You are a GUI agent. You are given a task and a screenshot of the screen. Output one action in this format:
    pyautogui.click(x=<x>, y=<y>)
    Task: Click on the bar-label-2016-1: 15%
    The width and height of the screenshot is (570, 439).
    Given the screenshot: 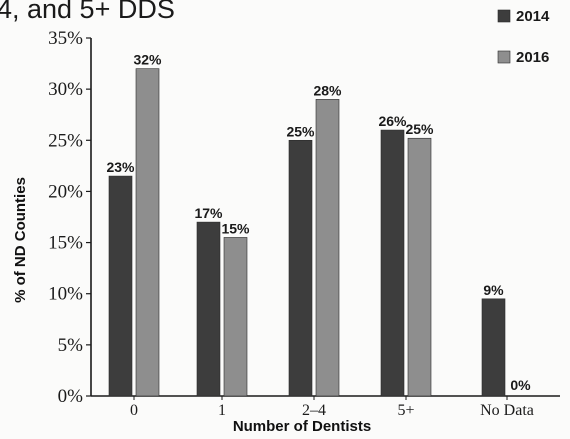 What is the action you would take?
    pyautogui.click(x=235, y=228)
    